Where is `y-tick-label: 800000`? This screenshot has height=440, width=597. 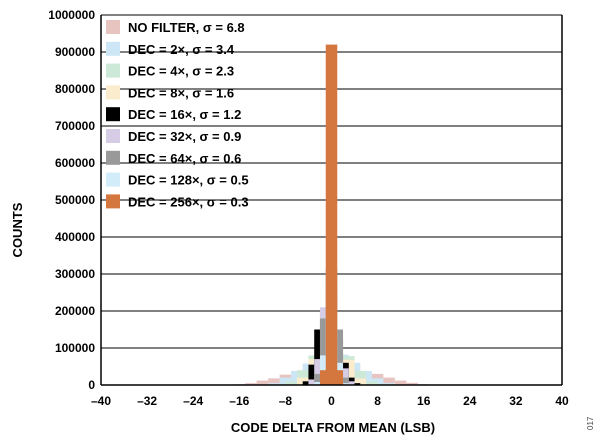
y-tick-label: 800000 is located at coordinates (75, 89).